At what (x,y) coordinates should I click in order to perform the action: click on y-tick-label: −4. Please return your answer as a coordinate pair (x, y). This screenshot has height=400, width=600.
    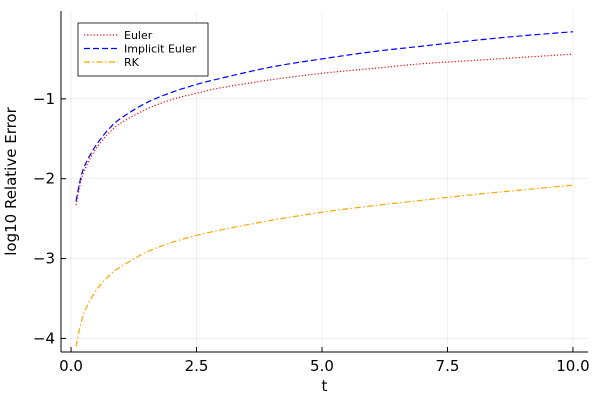
    Looking at the image, I should click on (44, 338).